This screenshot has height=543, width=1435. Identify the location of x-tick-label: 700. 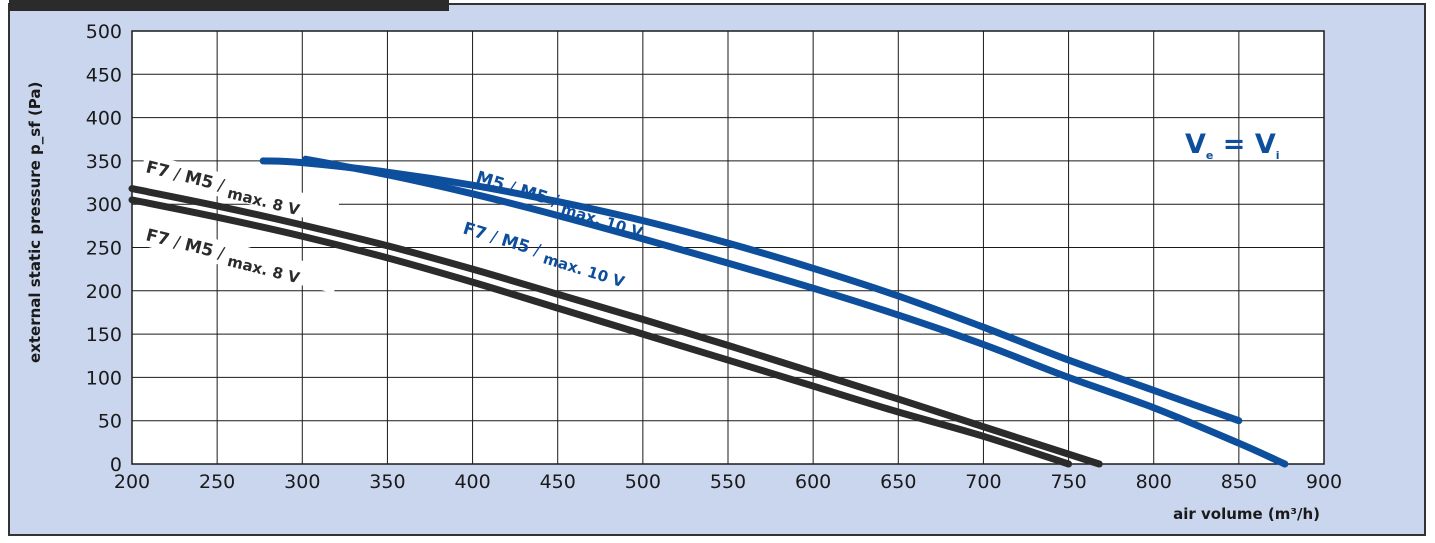
(983, 482).